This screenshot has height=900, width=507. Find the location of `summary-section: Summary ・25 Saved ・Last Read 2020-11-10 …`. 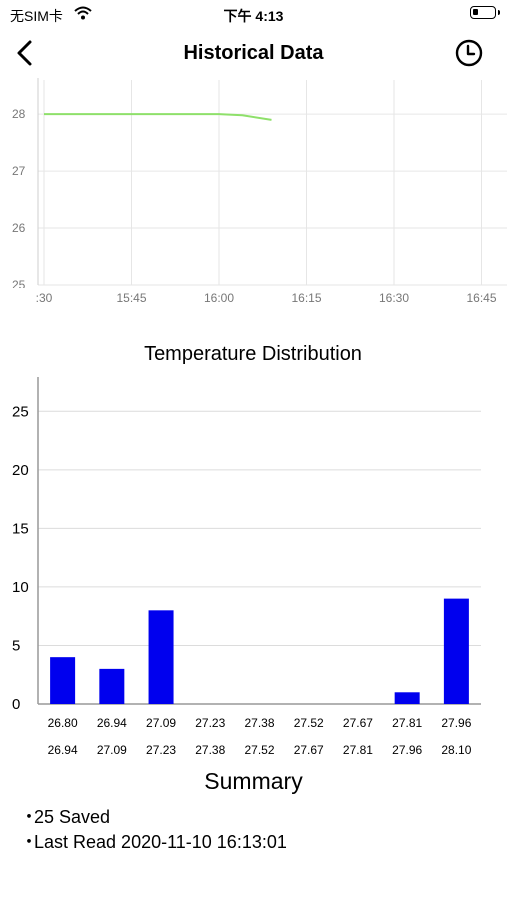

summary-section: Summary ・25 Saved ・Last Read 2020-11-10 … is located at coordinates (253, 811).